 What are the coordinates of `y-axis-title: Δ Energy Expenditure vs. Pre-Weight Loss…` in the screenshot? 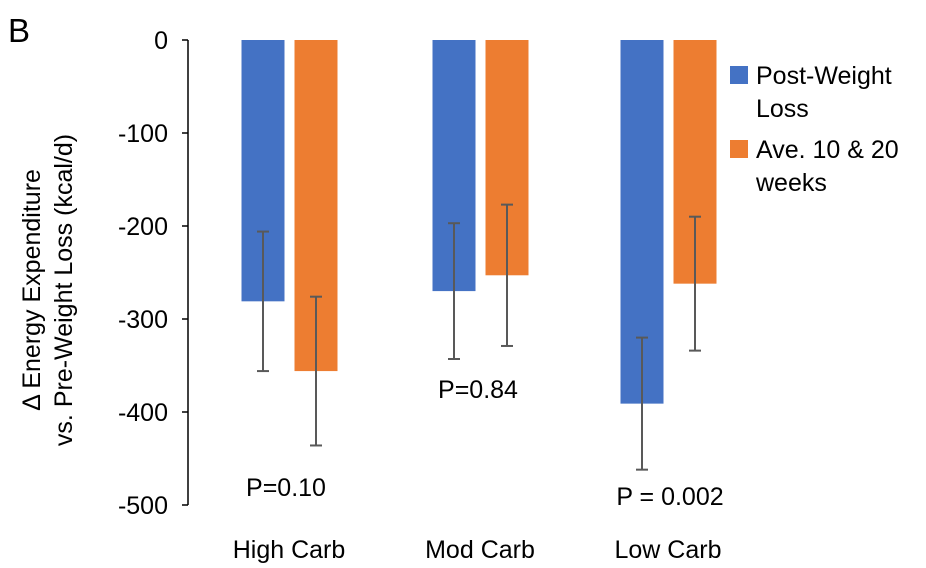 It's located at (48, 290).